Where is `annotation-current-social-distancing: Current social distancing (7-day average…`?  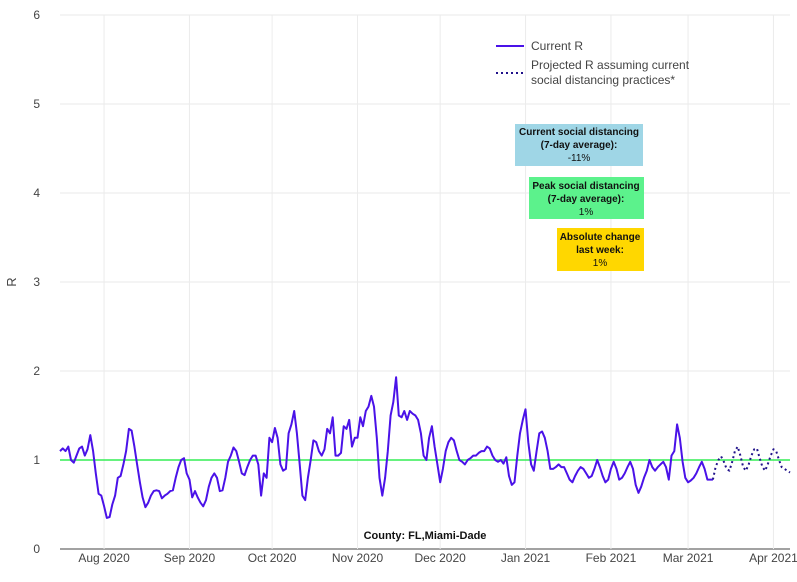 annotation-current-social-distancing: Current social distancing (7-day average… is located at coordinates (579, 145).